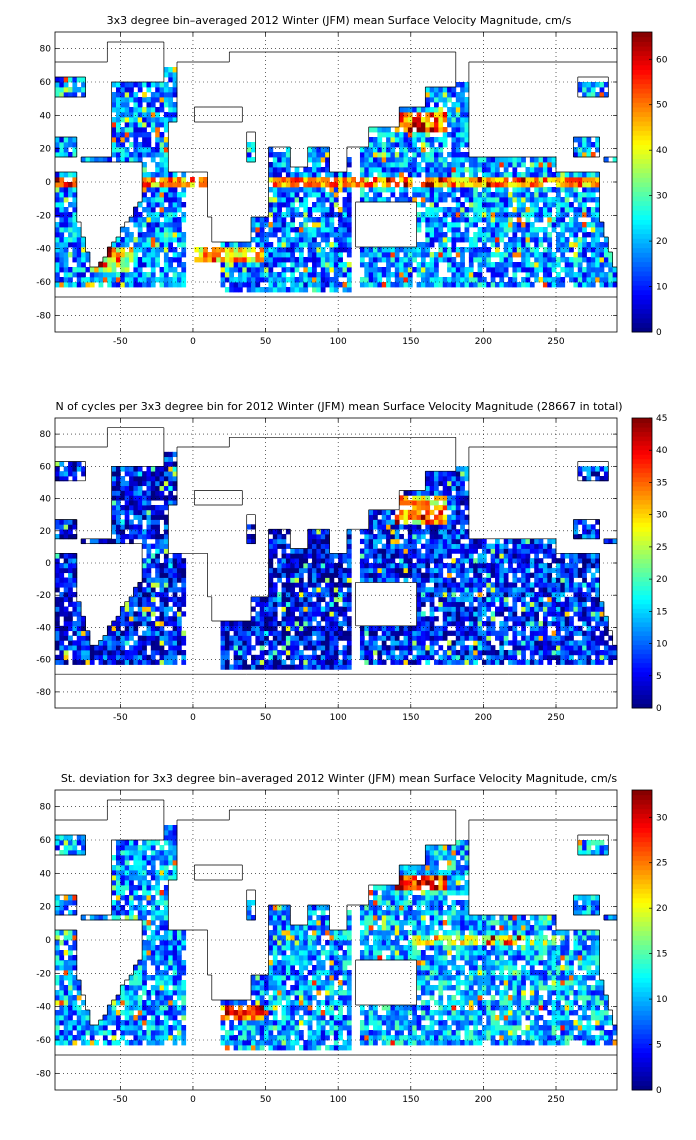  What do you see at coordinates (43, 316) in the screenshot?
I see `y-tick-label: -80` at bounding box center [43, 316].